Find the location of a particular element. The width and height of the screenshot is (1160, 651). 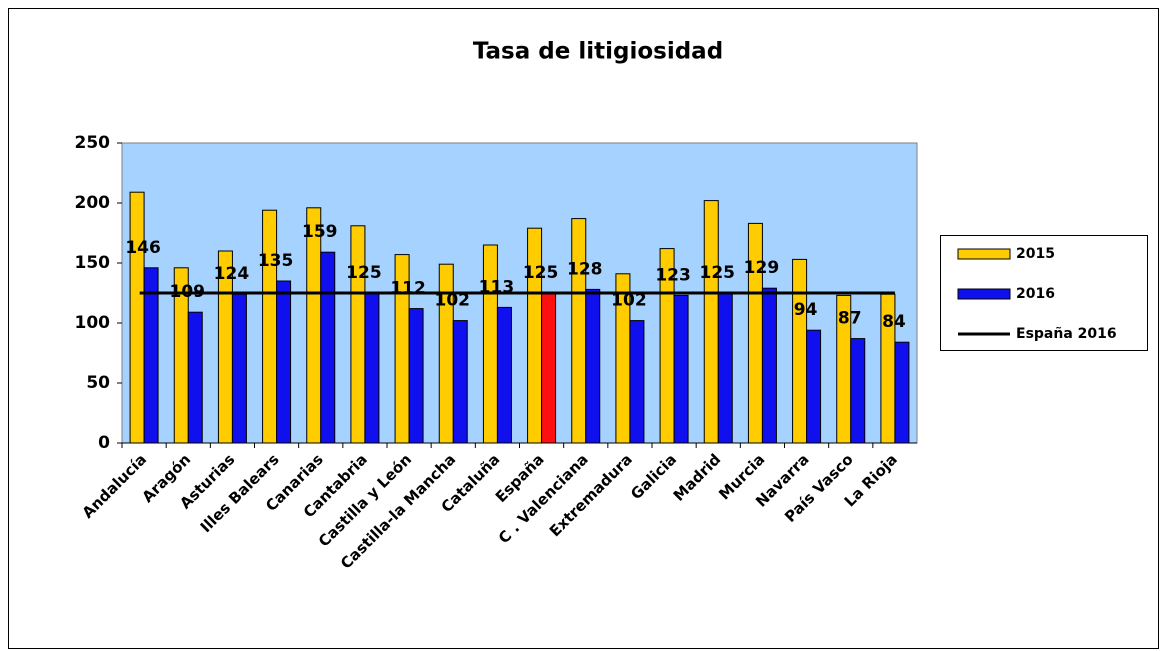

data-label: 129 is located at coordinates (762, 268).